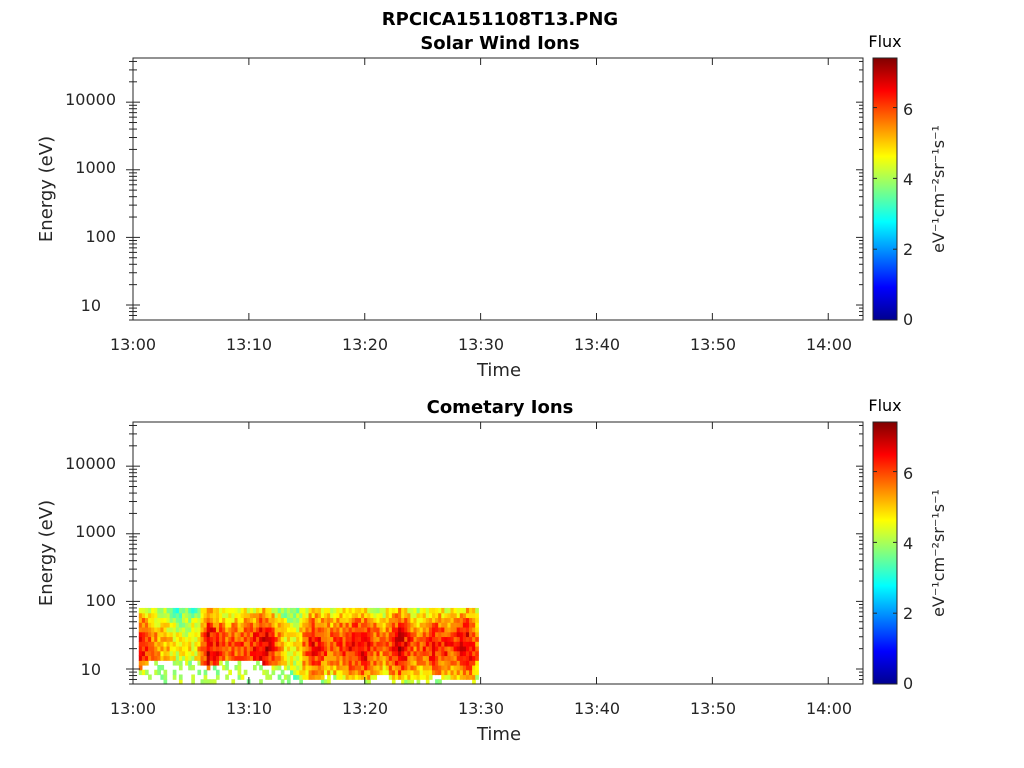 Image resolution: width=1024 pixels, height=768 pixels. Describe the element at coordinates (908, 543) in the screenshot. I see `colorbar-tick-label: 4` at that location.